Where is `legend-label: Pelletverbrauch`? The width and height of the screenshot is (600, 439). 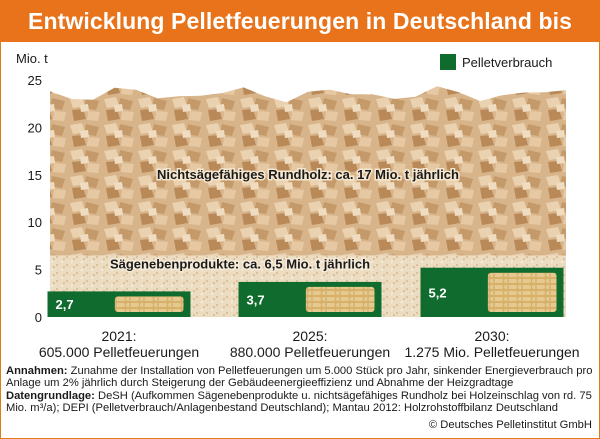
legend-label: Pelletverbrauch is located at coordinates (507, 62).